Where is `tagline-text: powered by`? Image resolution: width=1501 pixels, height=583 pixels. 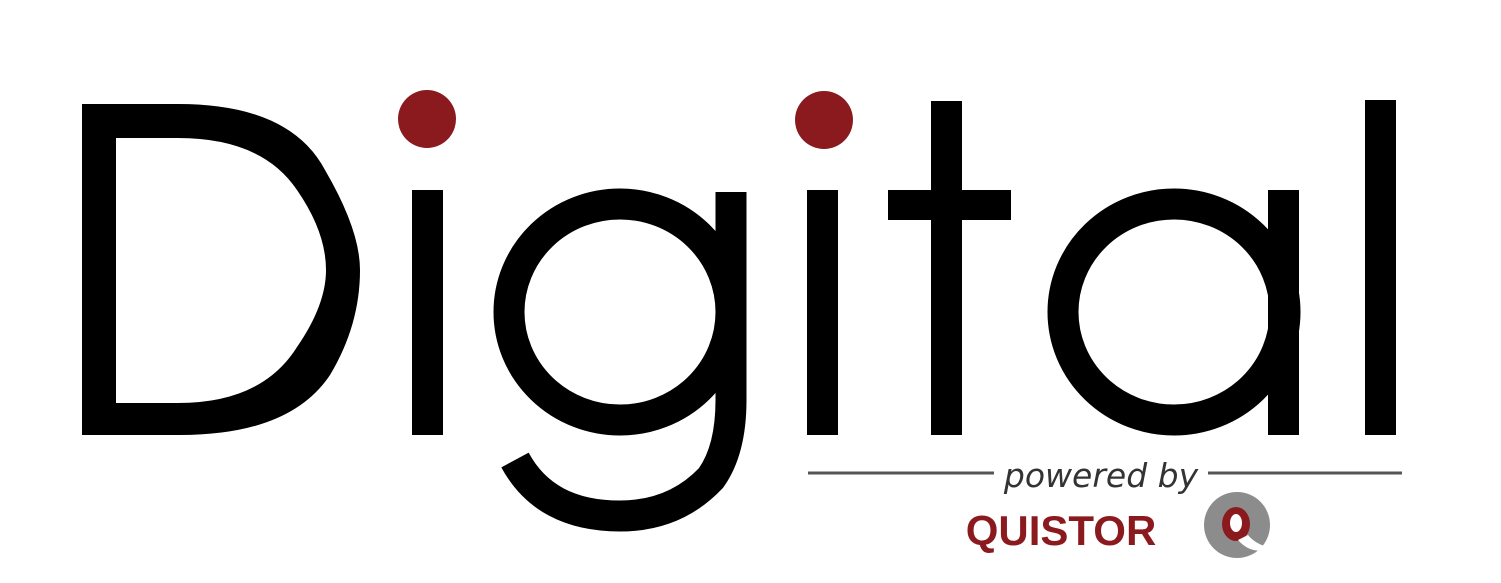 tagline-text: powered by is located at coordinates (1101, 475).